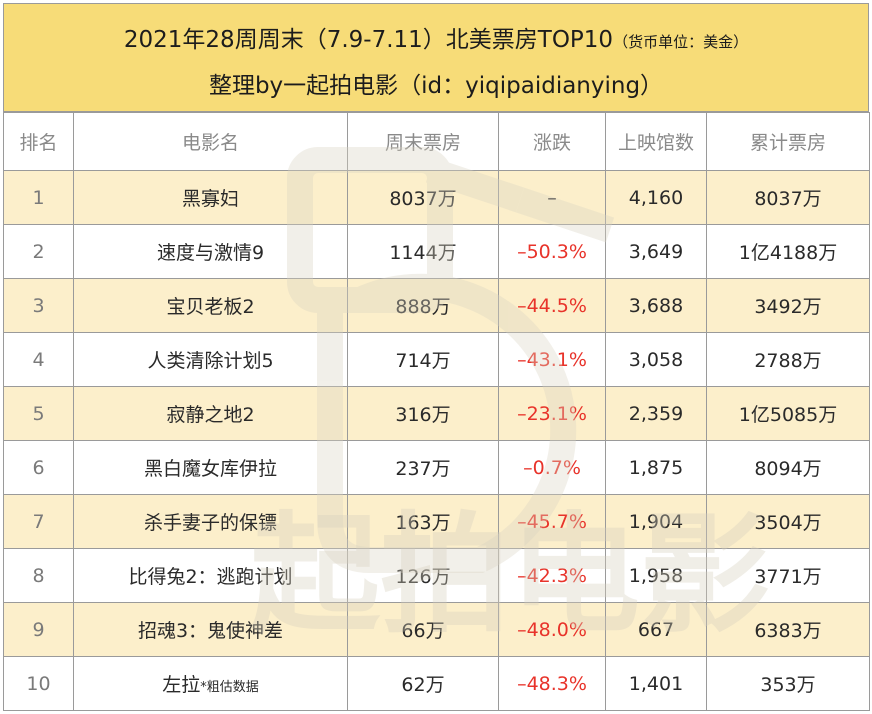 The width and height of the screenshot is (872, 714). What do you see at coordinates (38, 359) in the screenshot?
I see `rank-cell: 4` at bounding box center [38, 359].